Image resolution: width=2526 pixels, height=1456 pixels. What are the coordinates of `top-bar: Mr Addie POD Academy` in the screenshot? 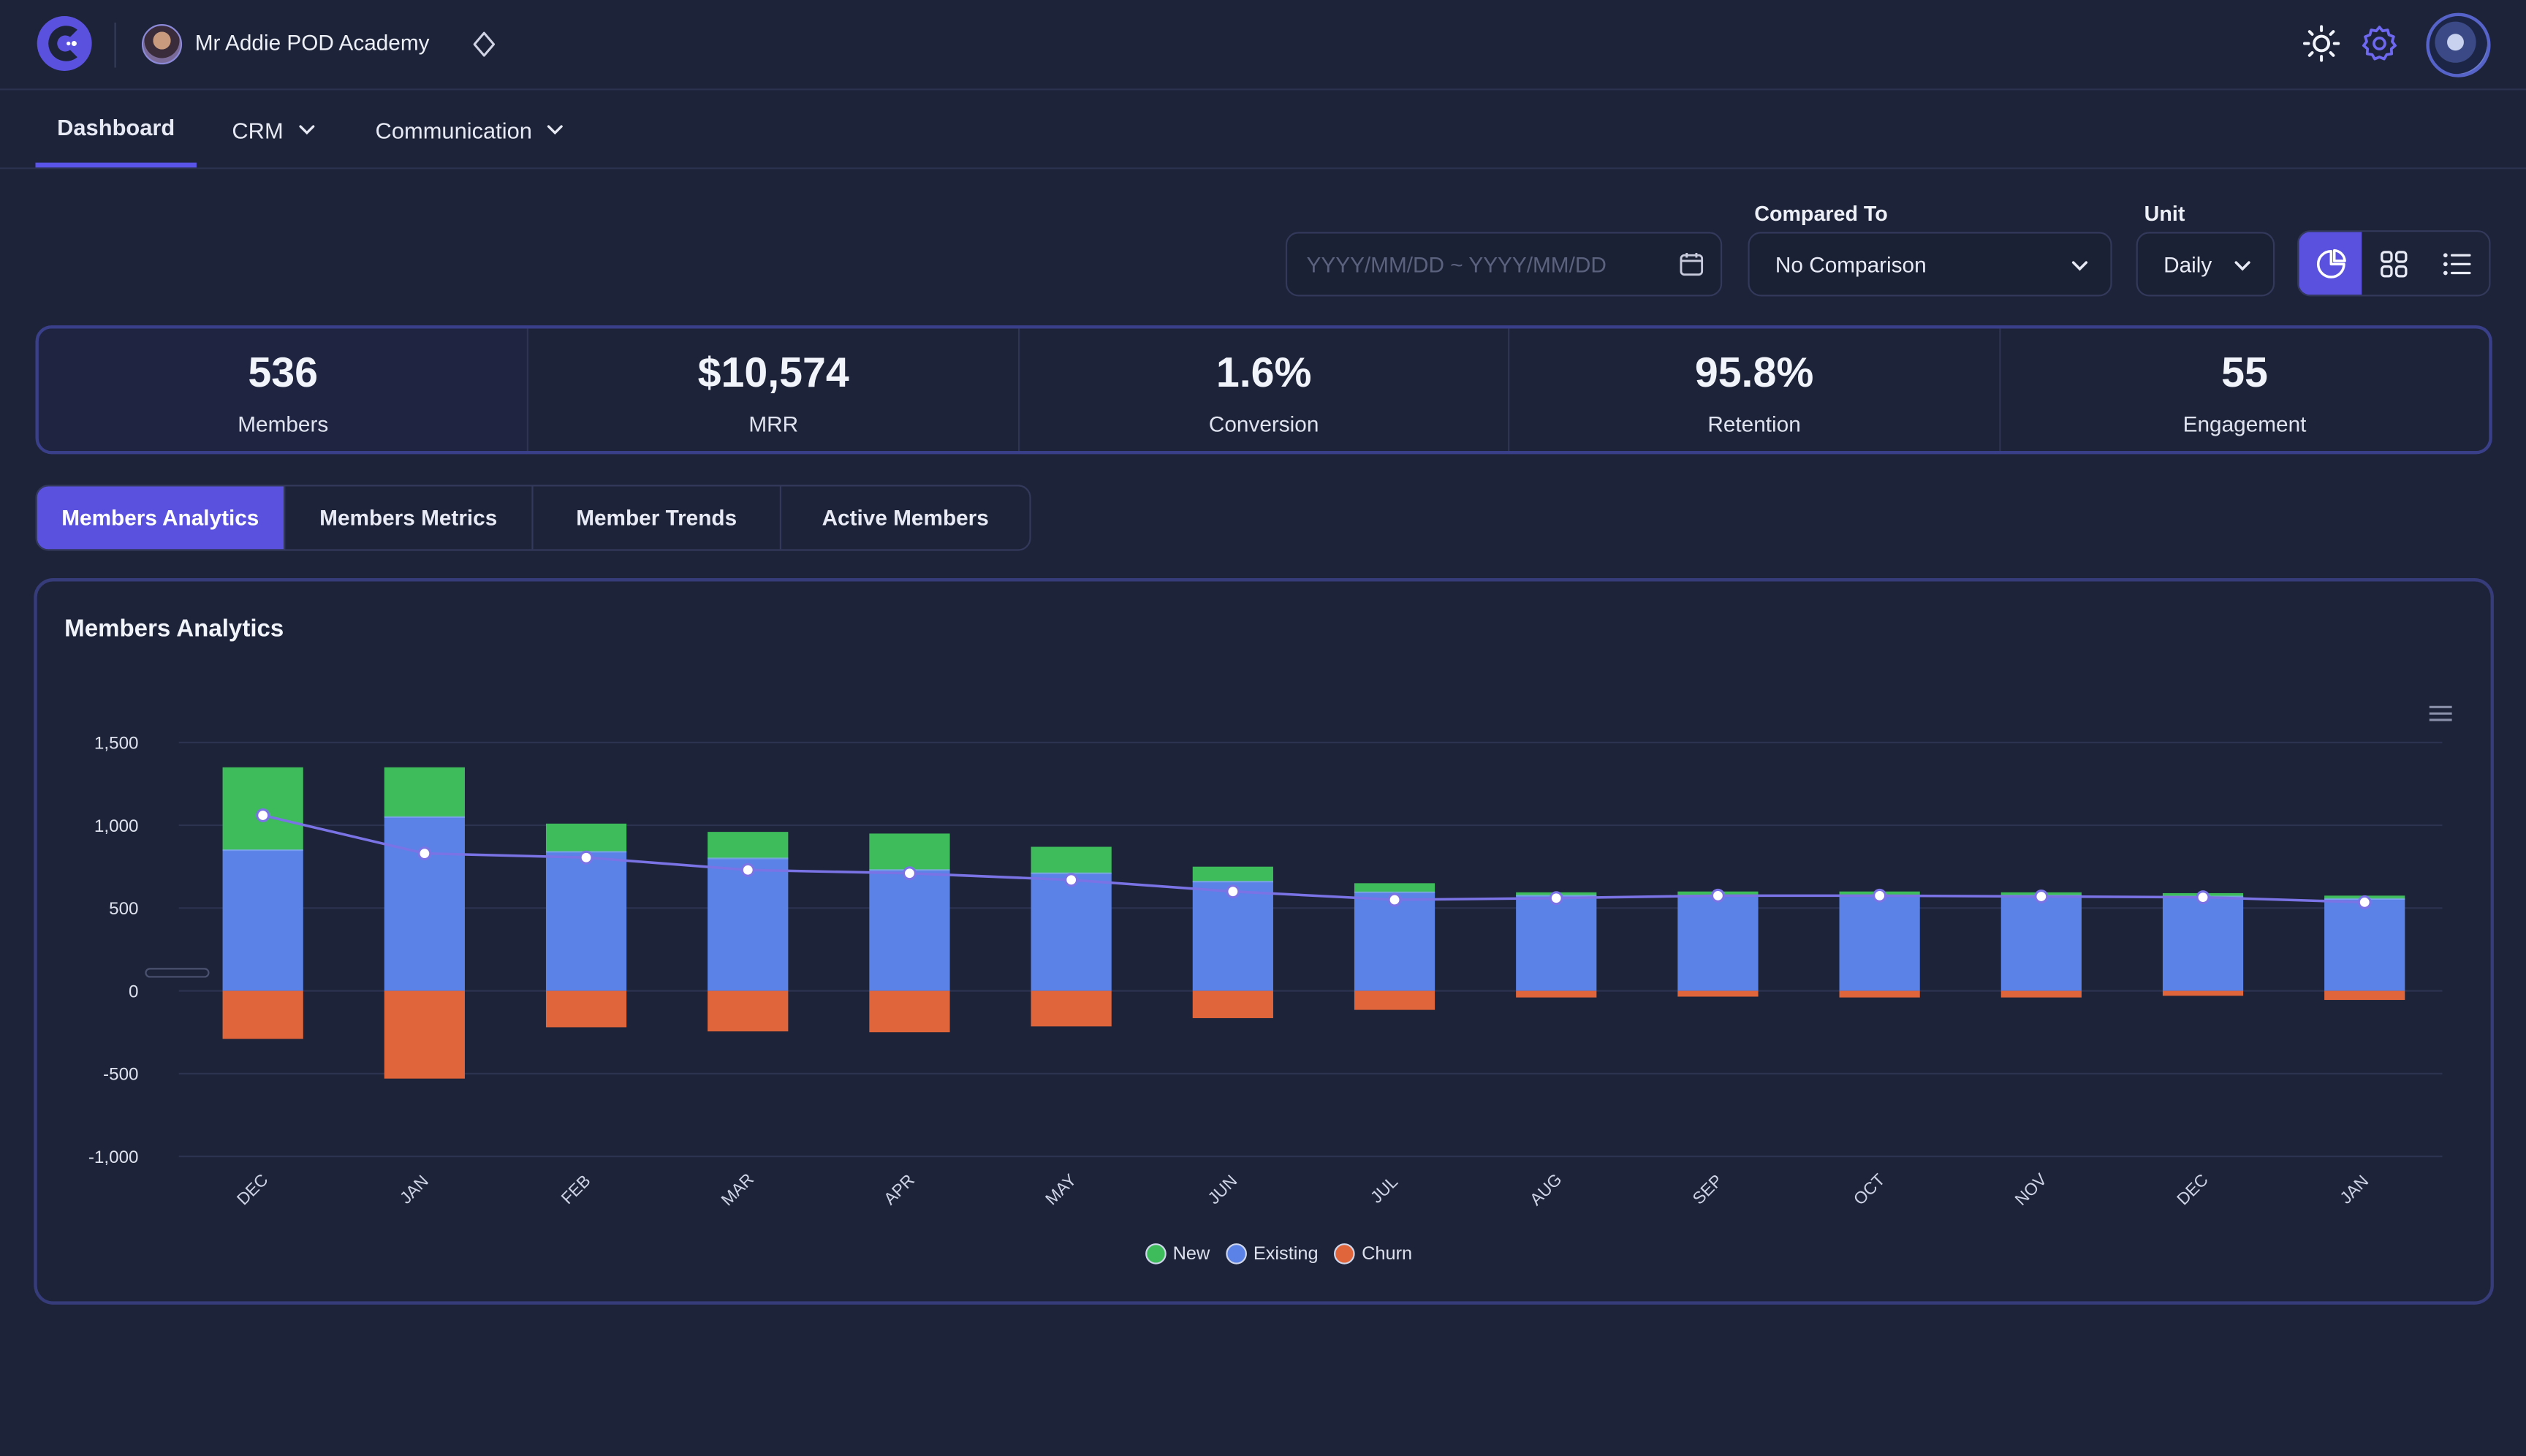 It's located at (1263, 45).